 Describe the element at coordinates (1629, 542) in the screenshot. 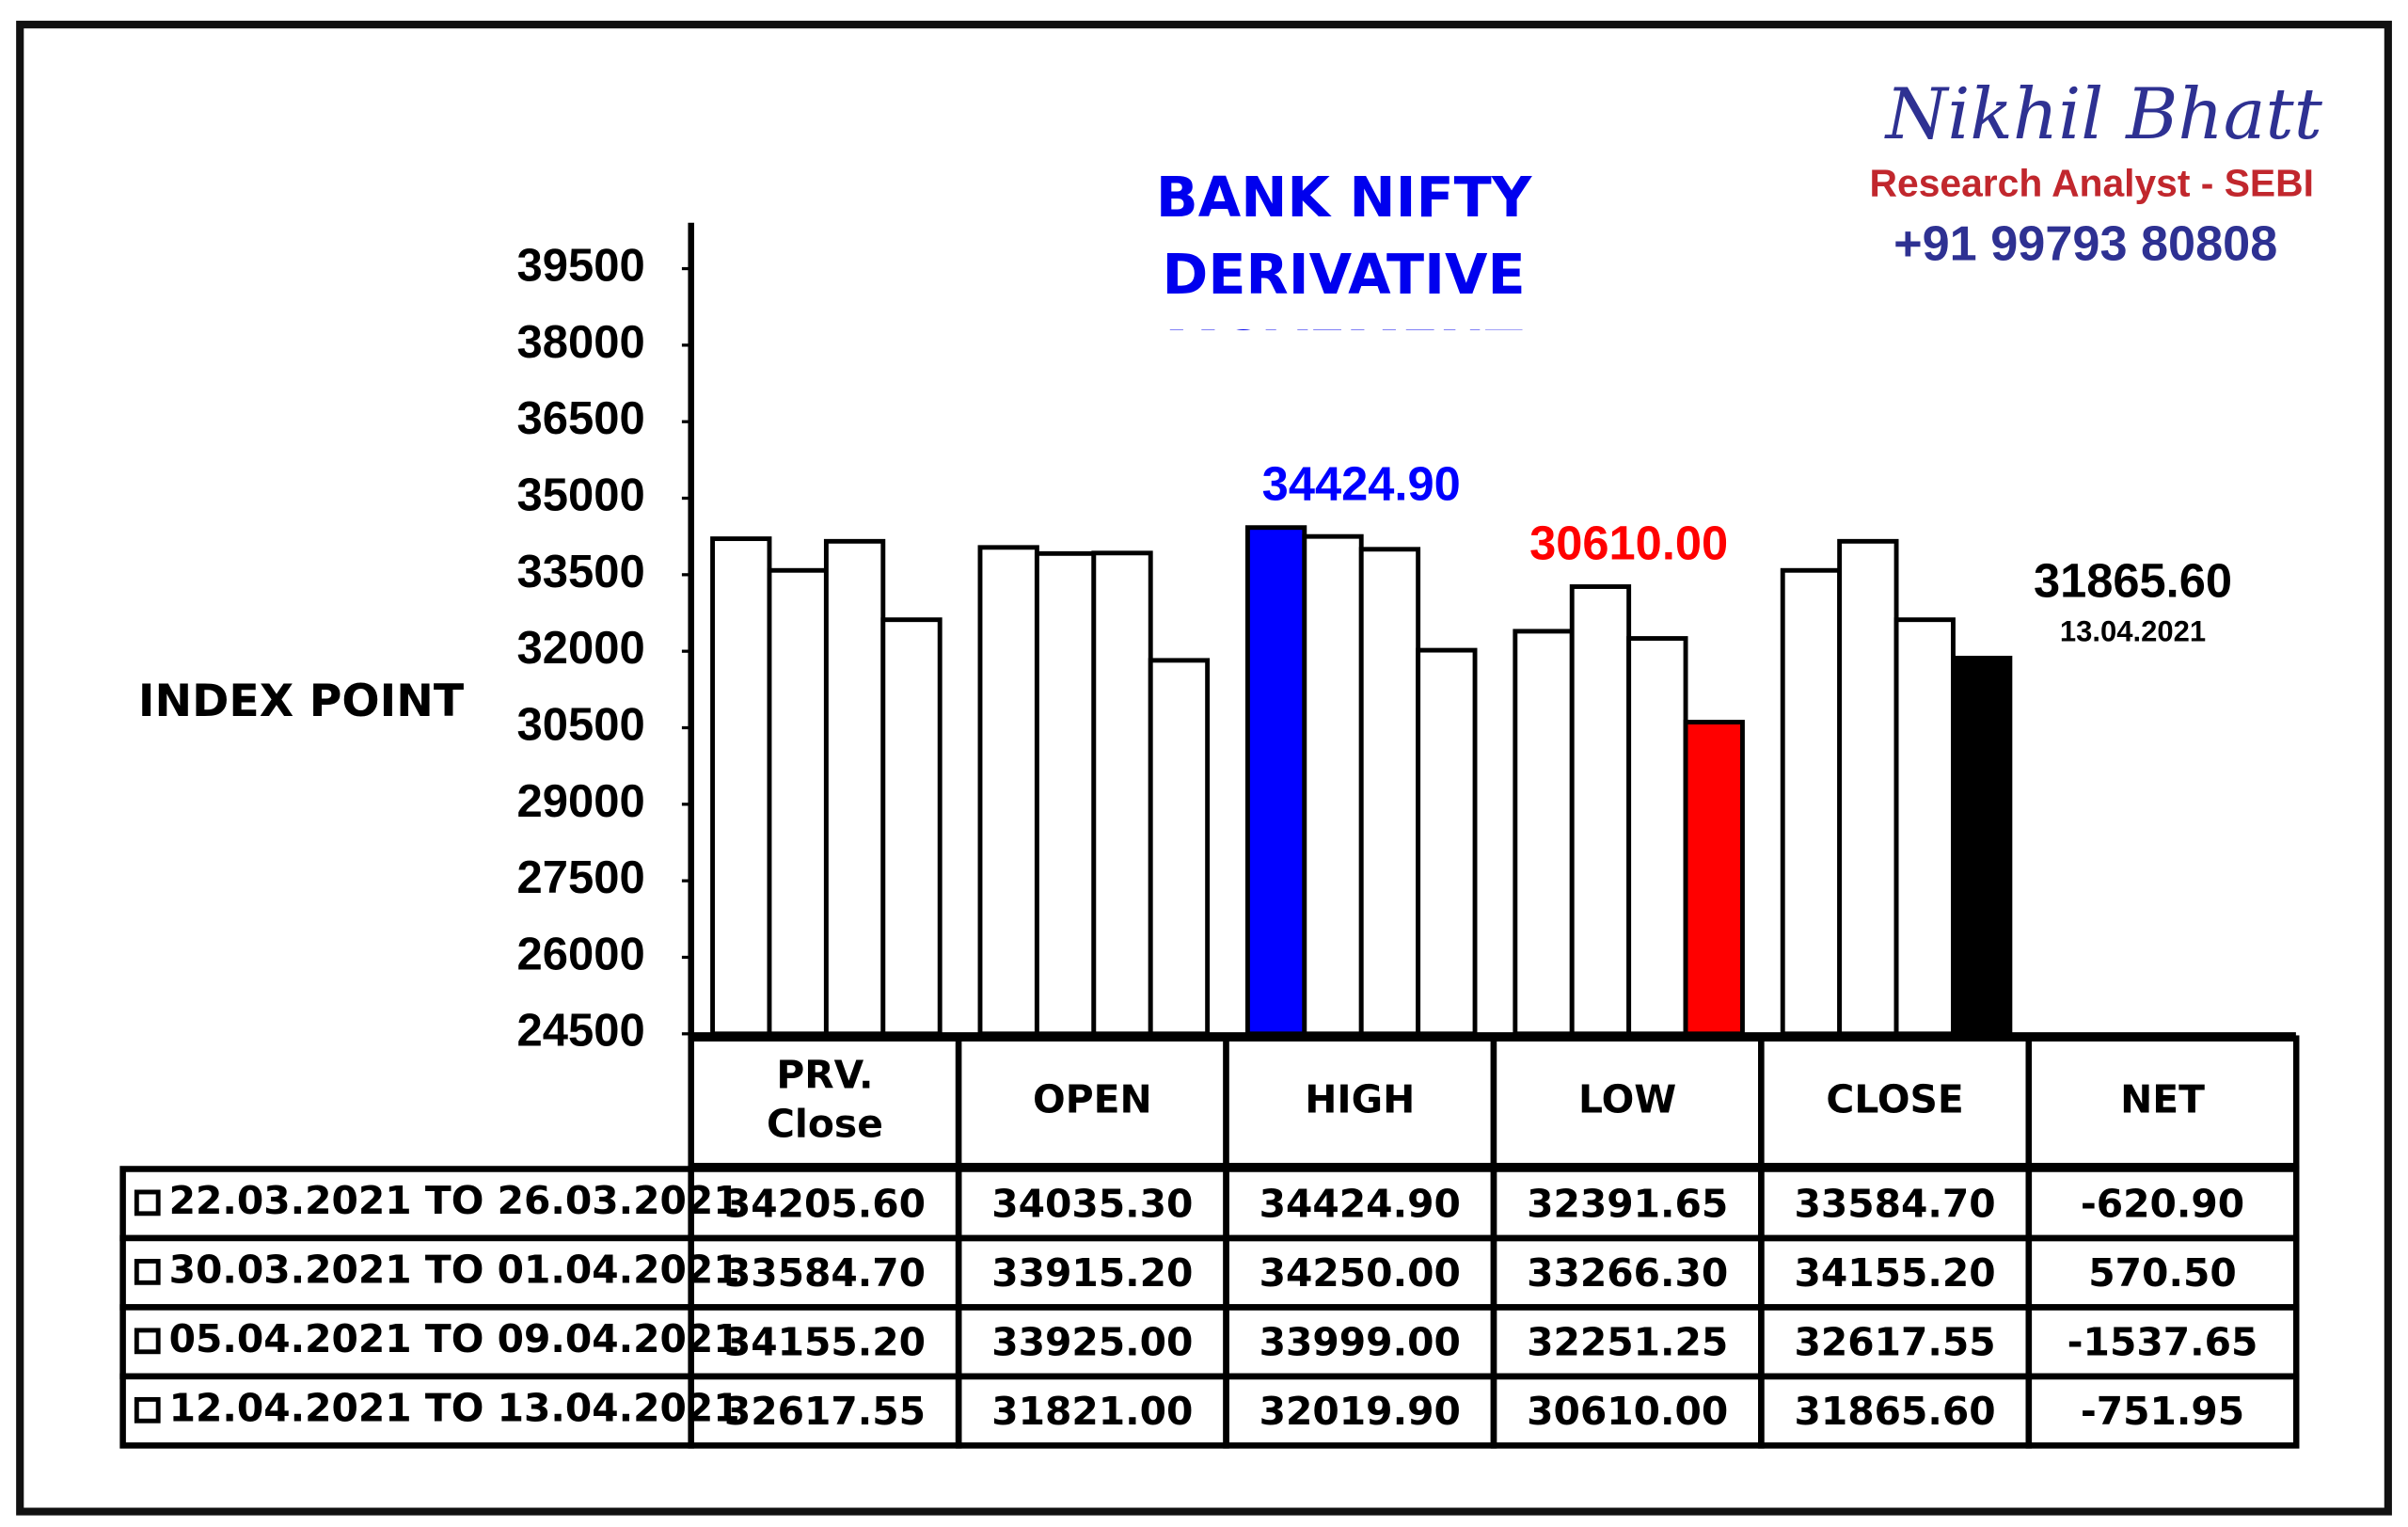

I see `value-label: 30610.00` at that location.